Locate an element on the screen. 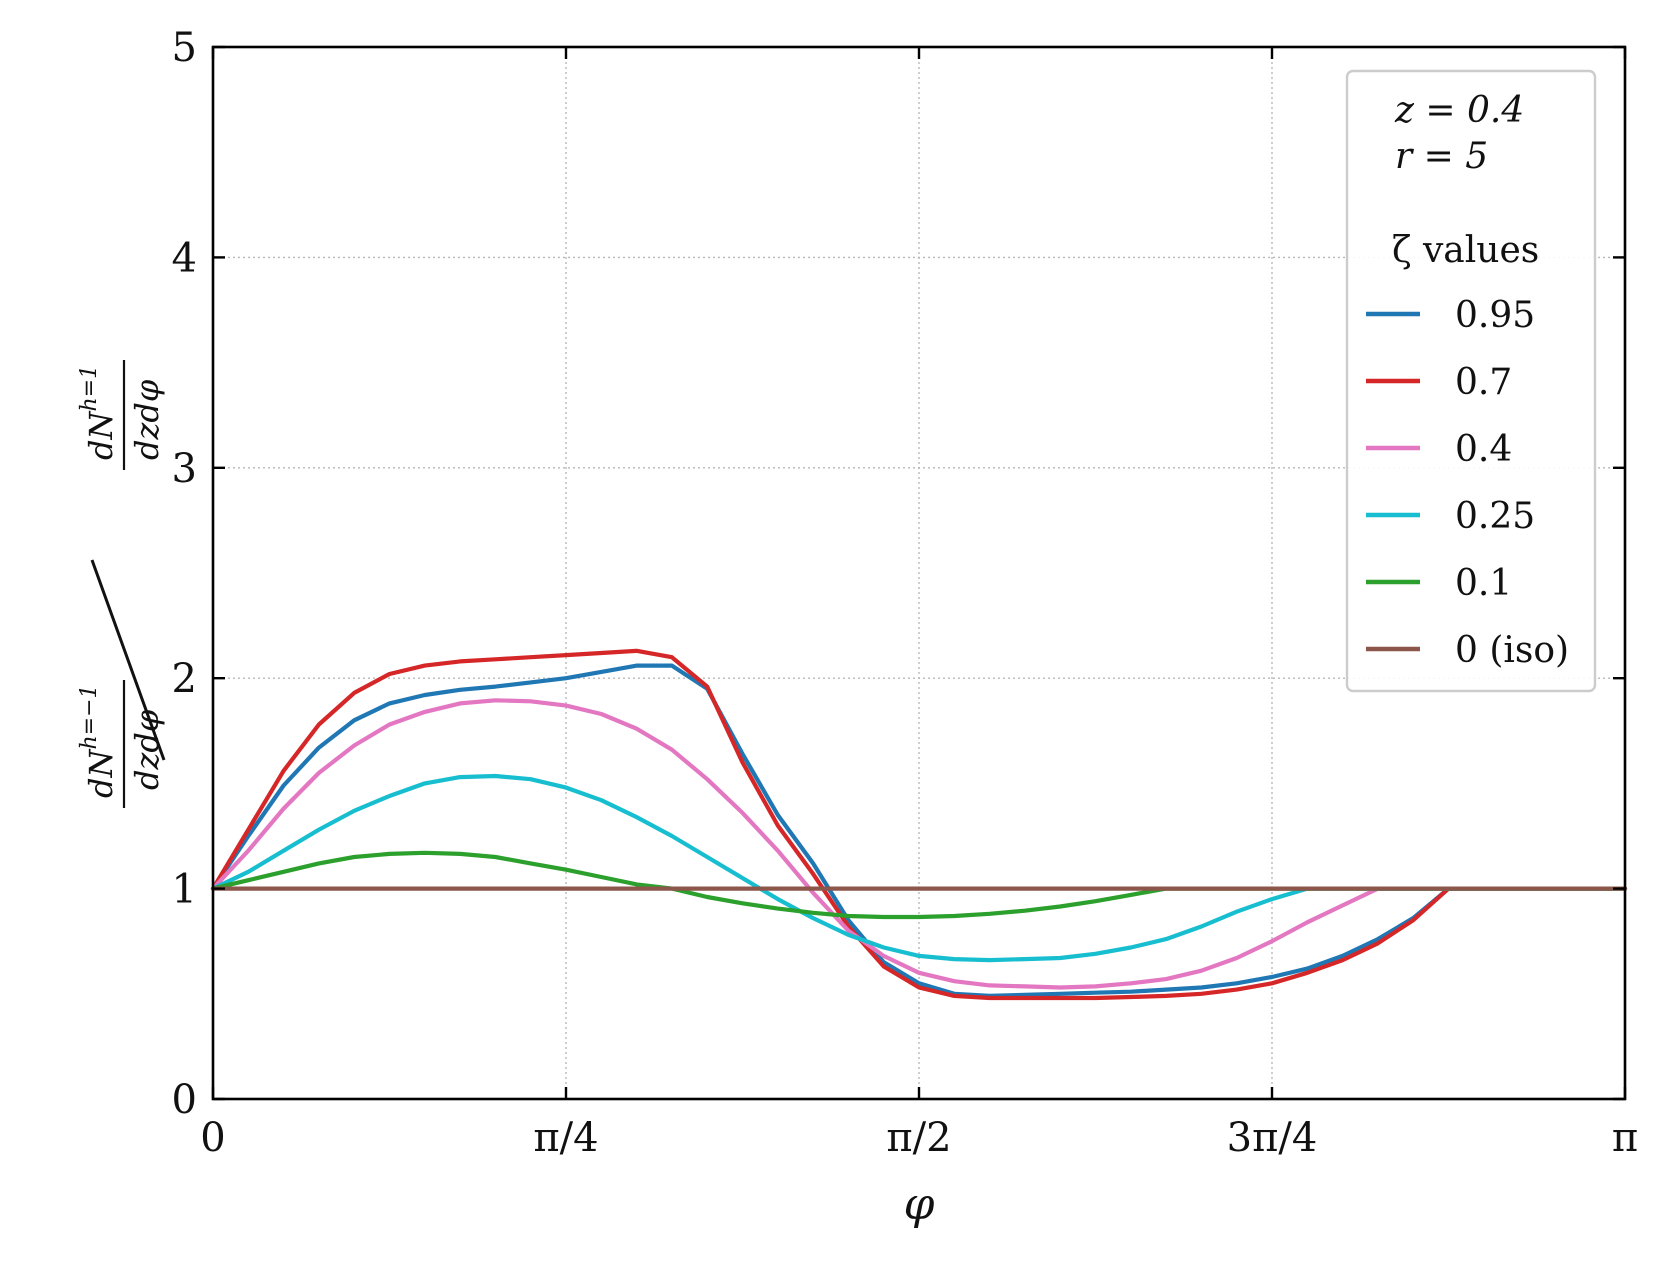  x-tick-label: π is located at coordinates (1625, 1138).